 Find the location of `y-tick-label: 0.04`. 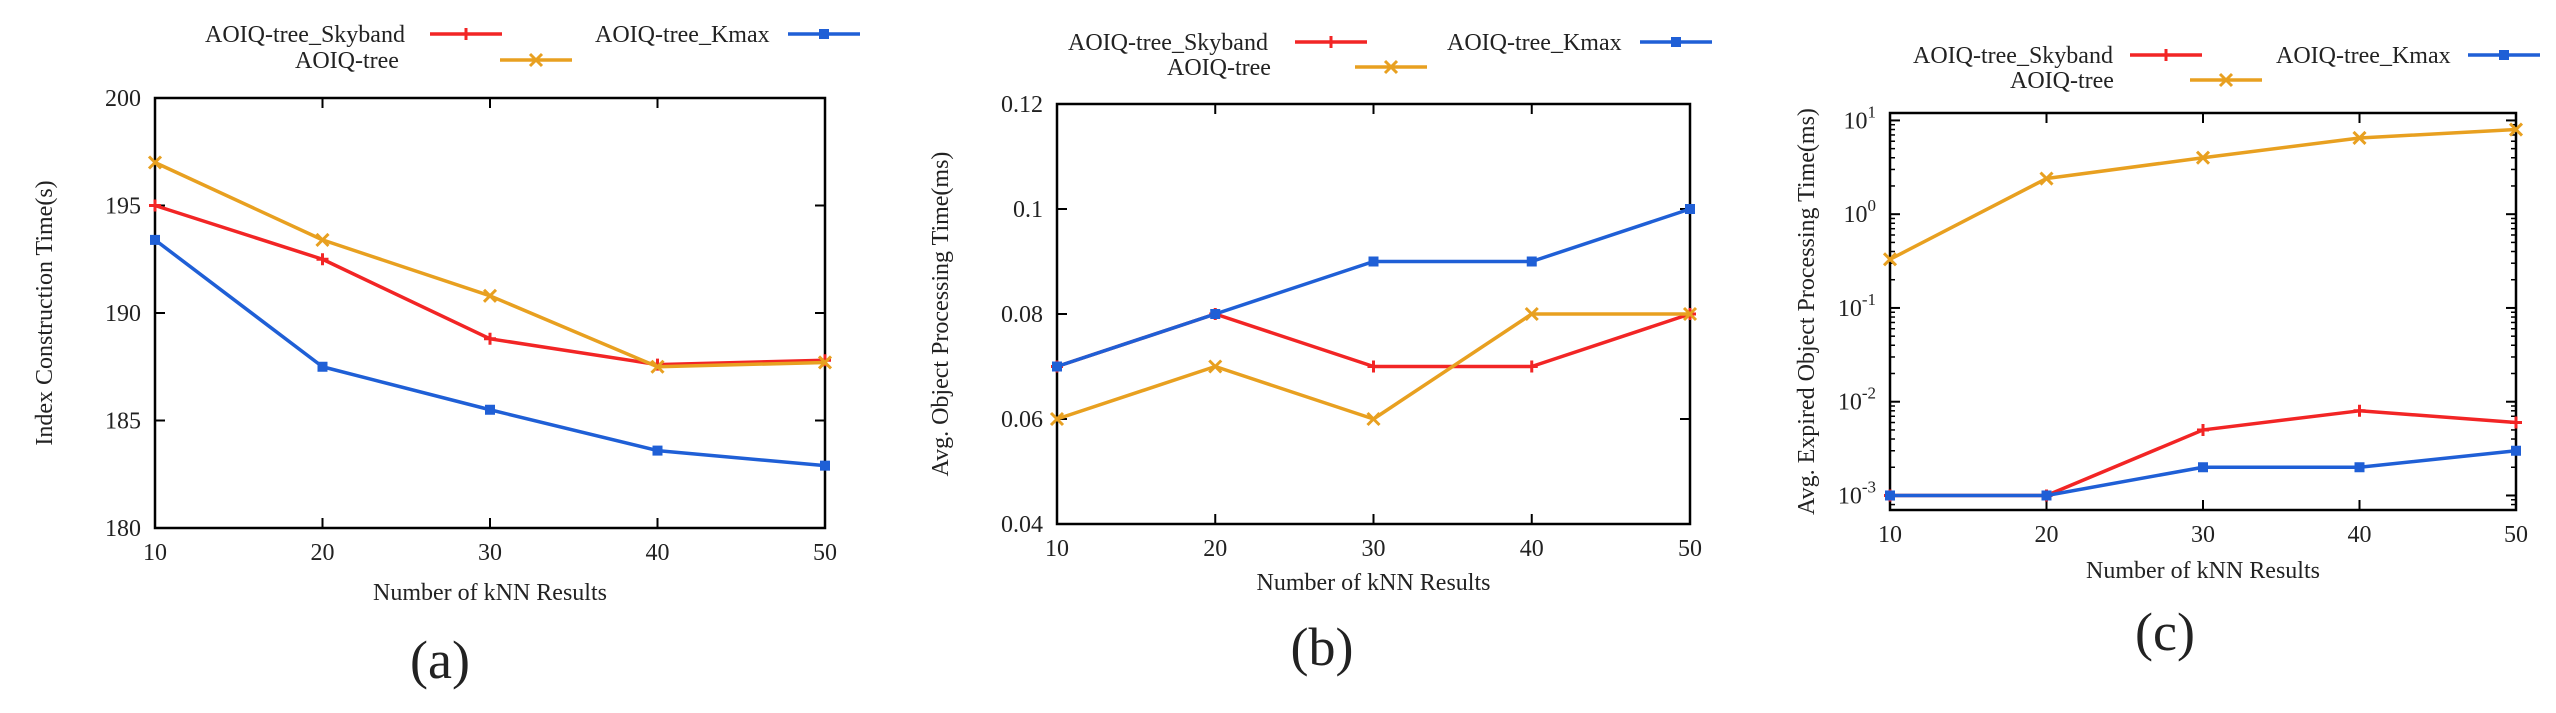

y-tick-label: 0.04 is located at coordinates (1022, 525).